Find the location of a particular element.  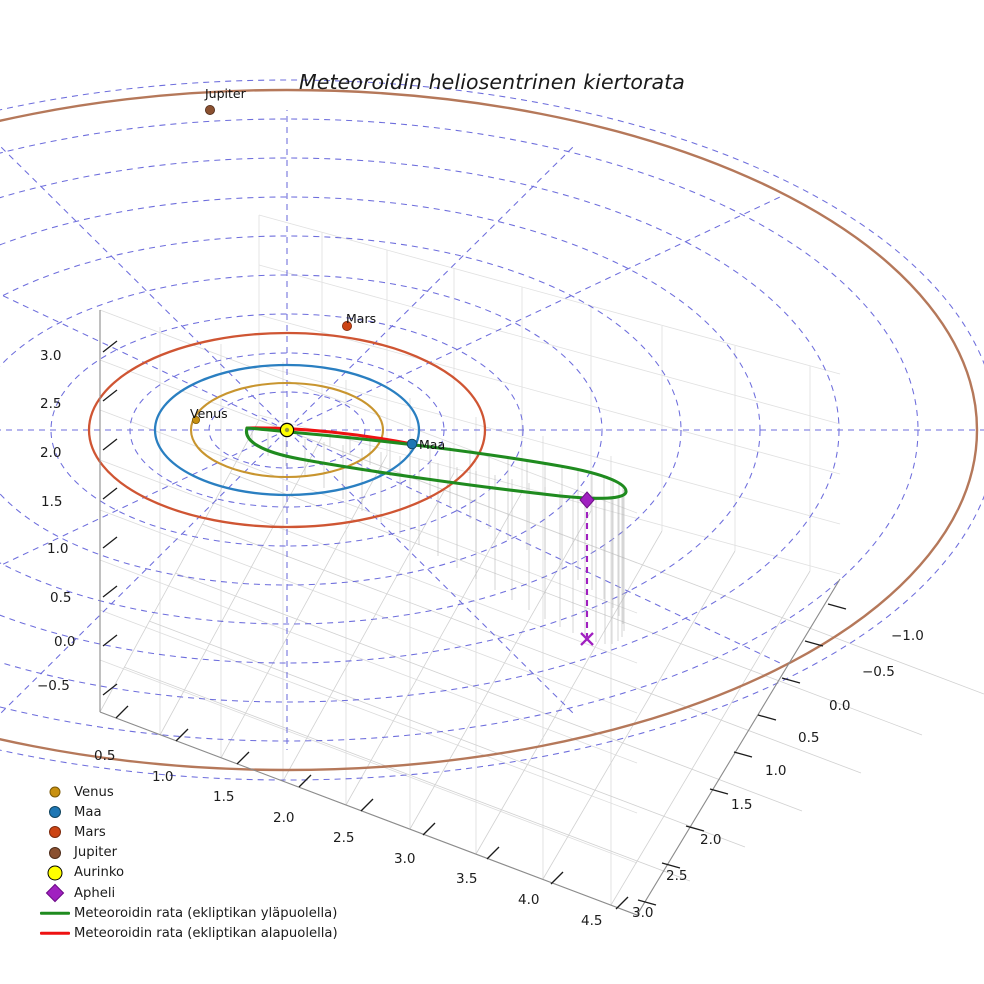

legend-item-label: Aurinko is located at coordinates (99, 873).